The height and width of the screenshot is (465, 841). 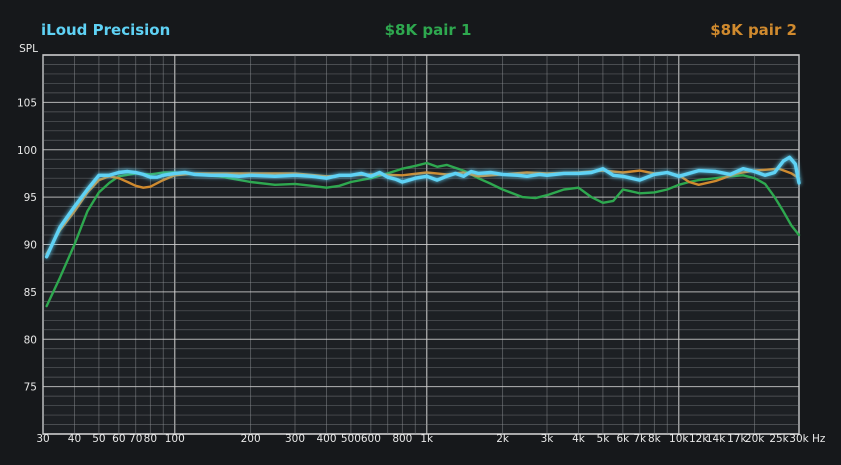 What do you see at coordinates (251, 439) in the screenshot?
I see `x-tick-label: 200` at bounding box center [251, 439].